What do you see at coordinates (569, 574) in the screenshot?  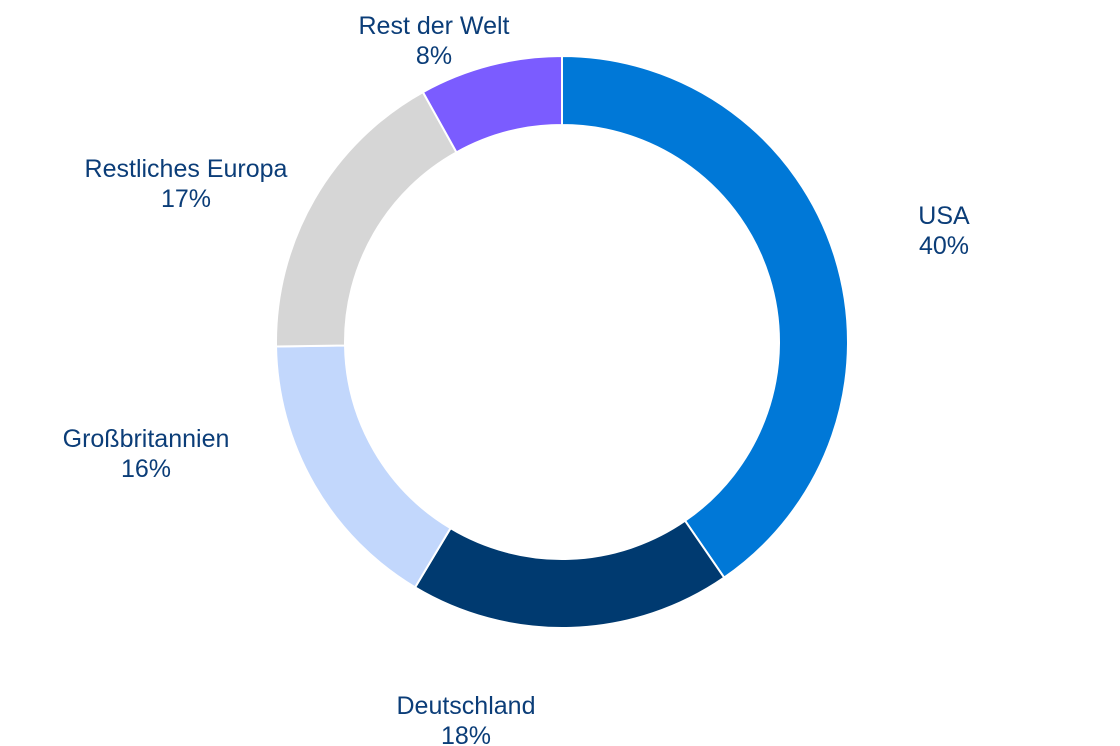 I see `donut-slice-deutschland` at bounding box center [569, 574].